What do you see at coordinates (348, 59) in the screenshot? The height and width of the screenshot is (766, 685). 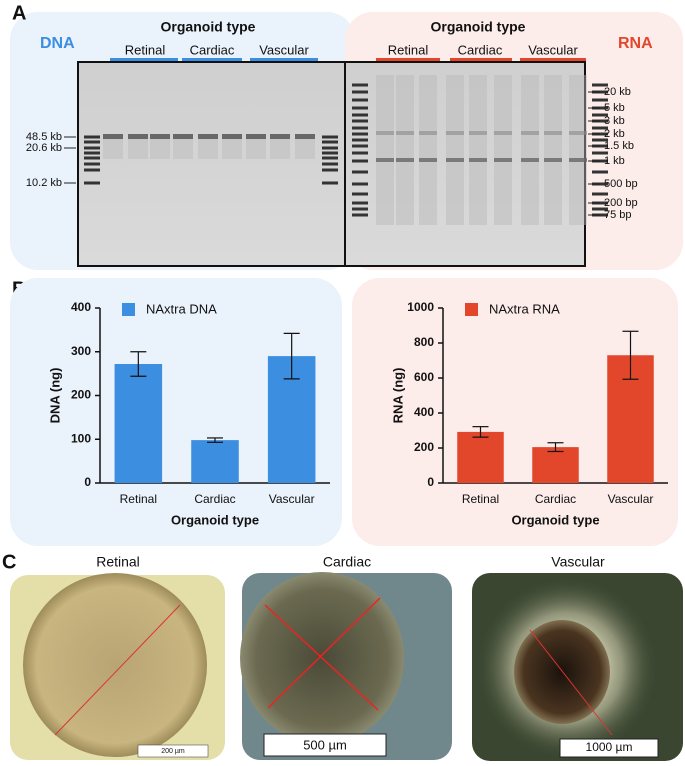 I see `group-underlines` at bounding box center [348, 59].